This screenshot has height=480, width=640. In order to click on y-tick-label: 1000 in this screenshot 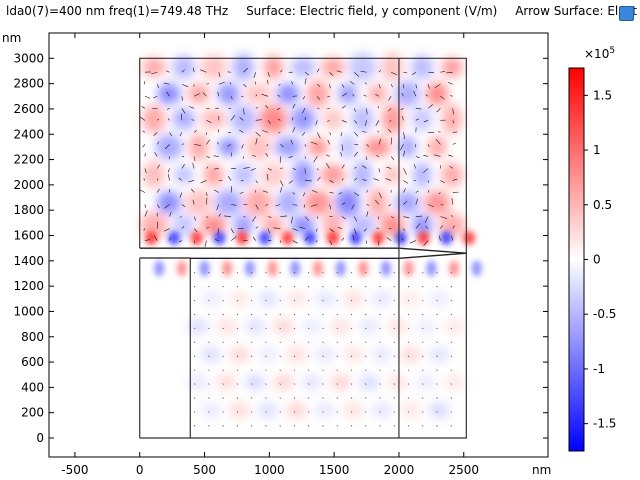, I will do `click(28, 311)`.